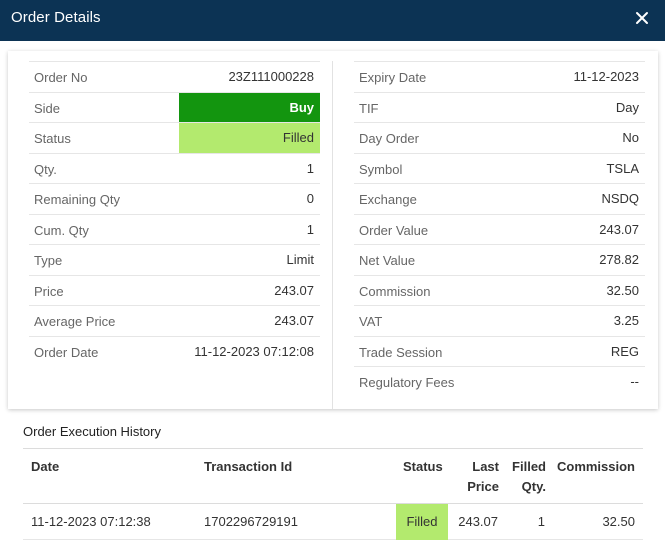  What do you see at coordinates (483, 486) in the screenshot?
I see `col-header-last-price-line2: Price` at bounding box center [483, 486].